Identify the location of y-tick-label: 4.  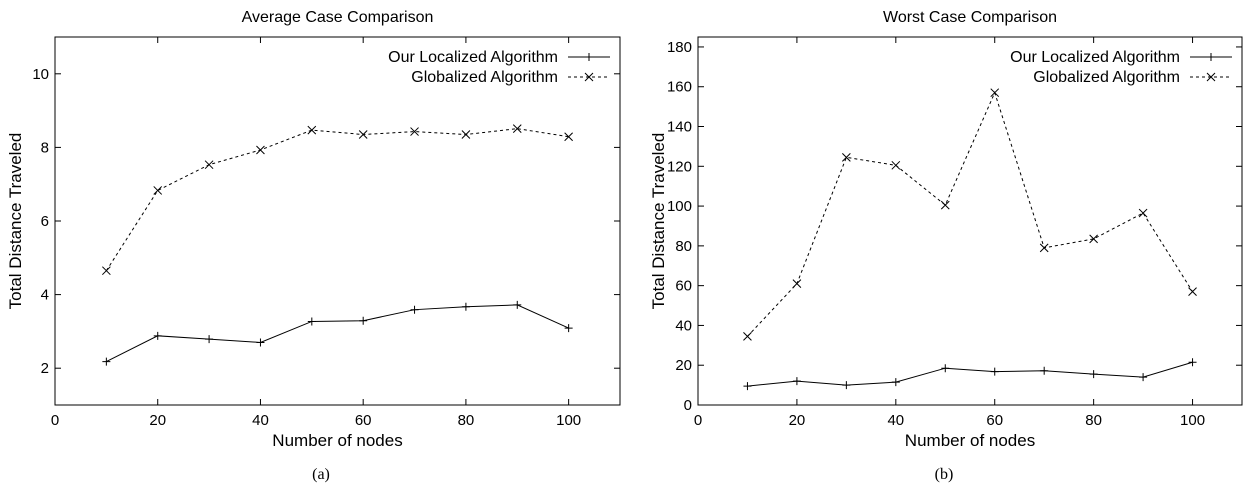
(45, 295).